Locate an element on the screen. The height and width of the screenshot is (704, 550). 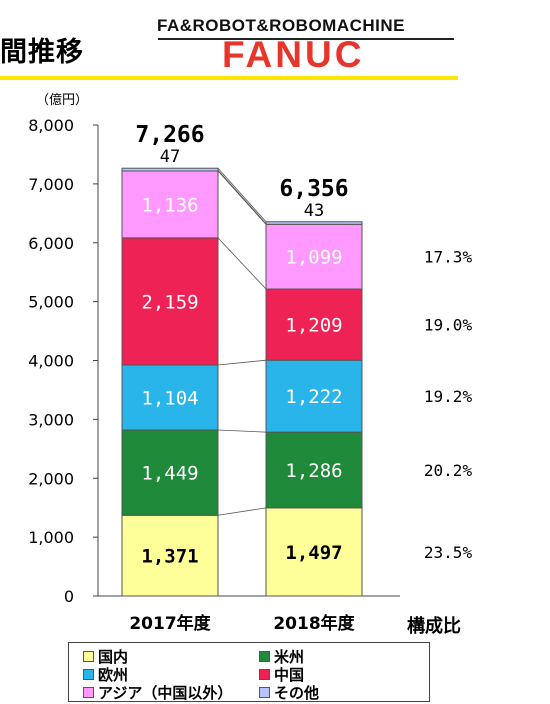
legend-swatch-domestic is located at coordinates (88, 656).